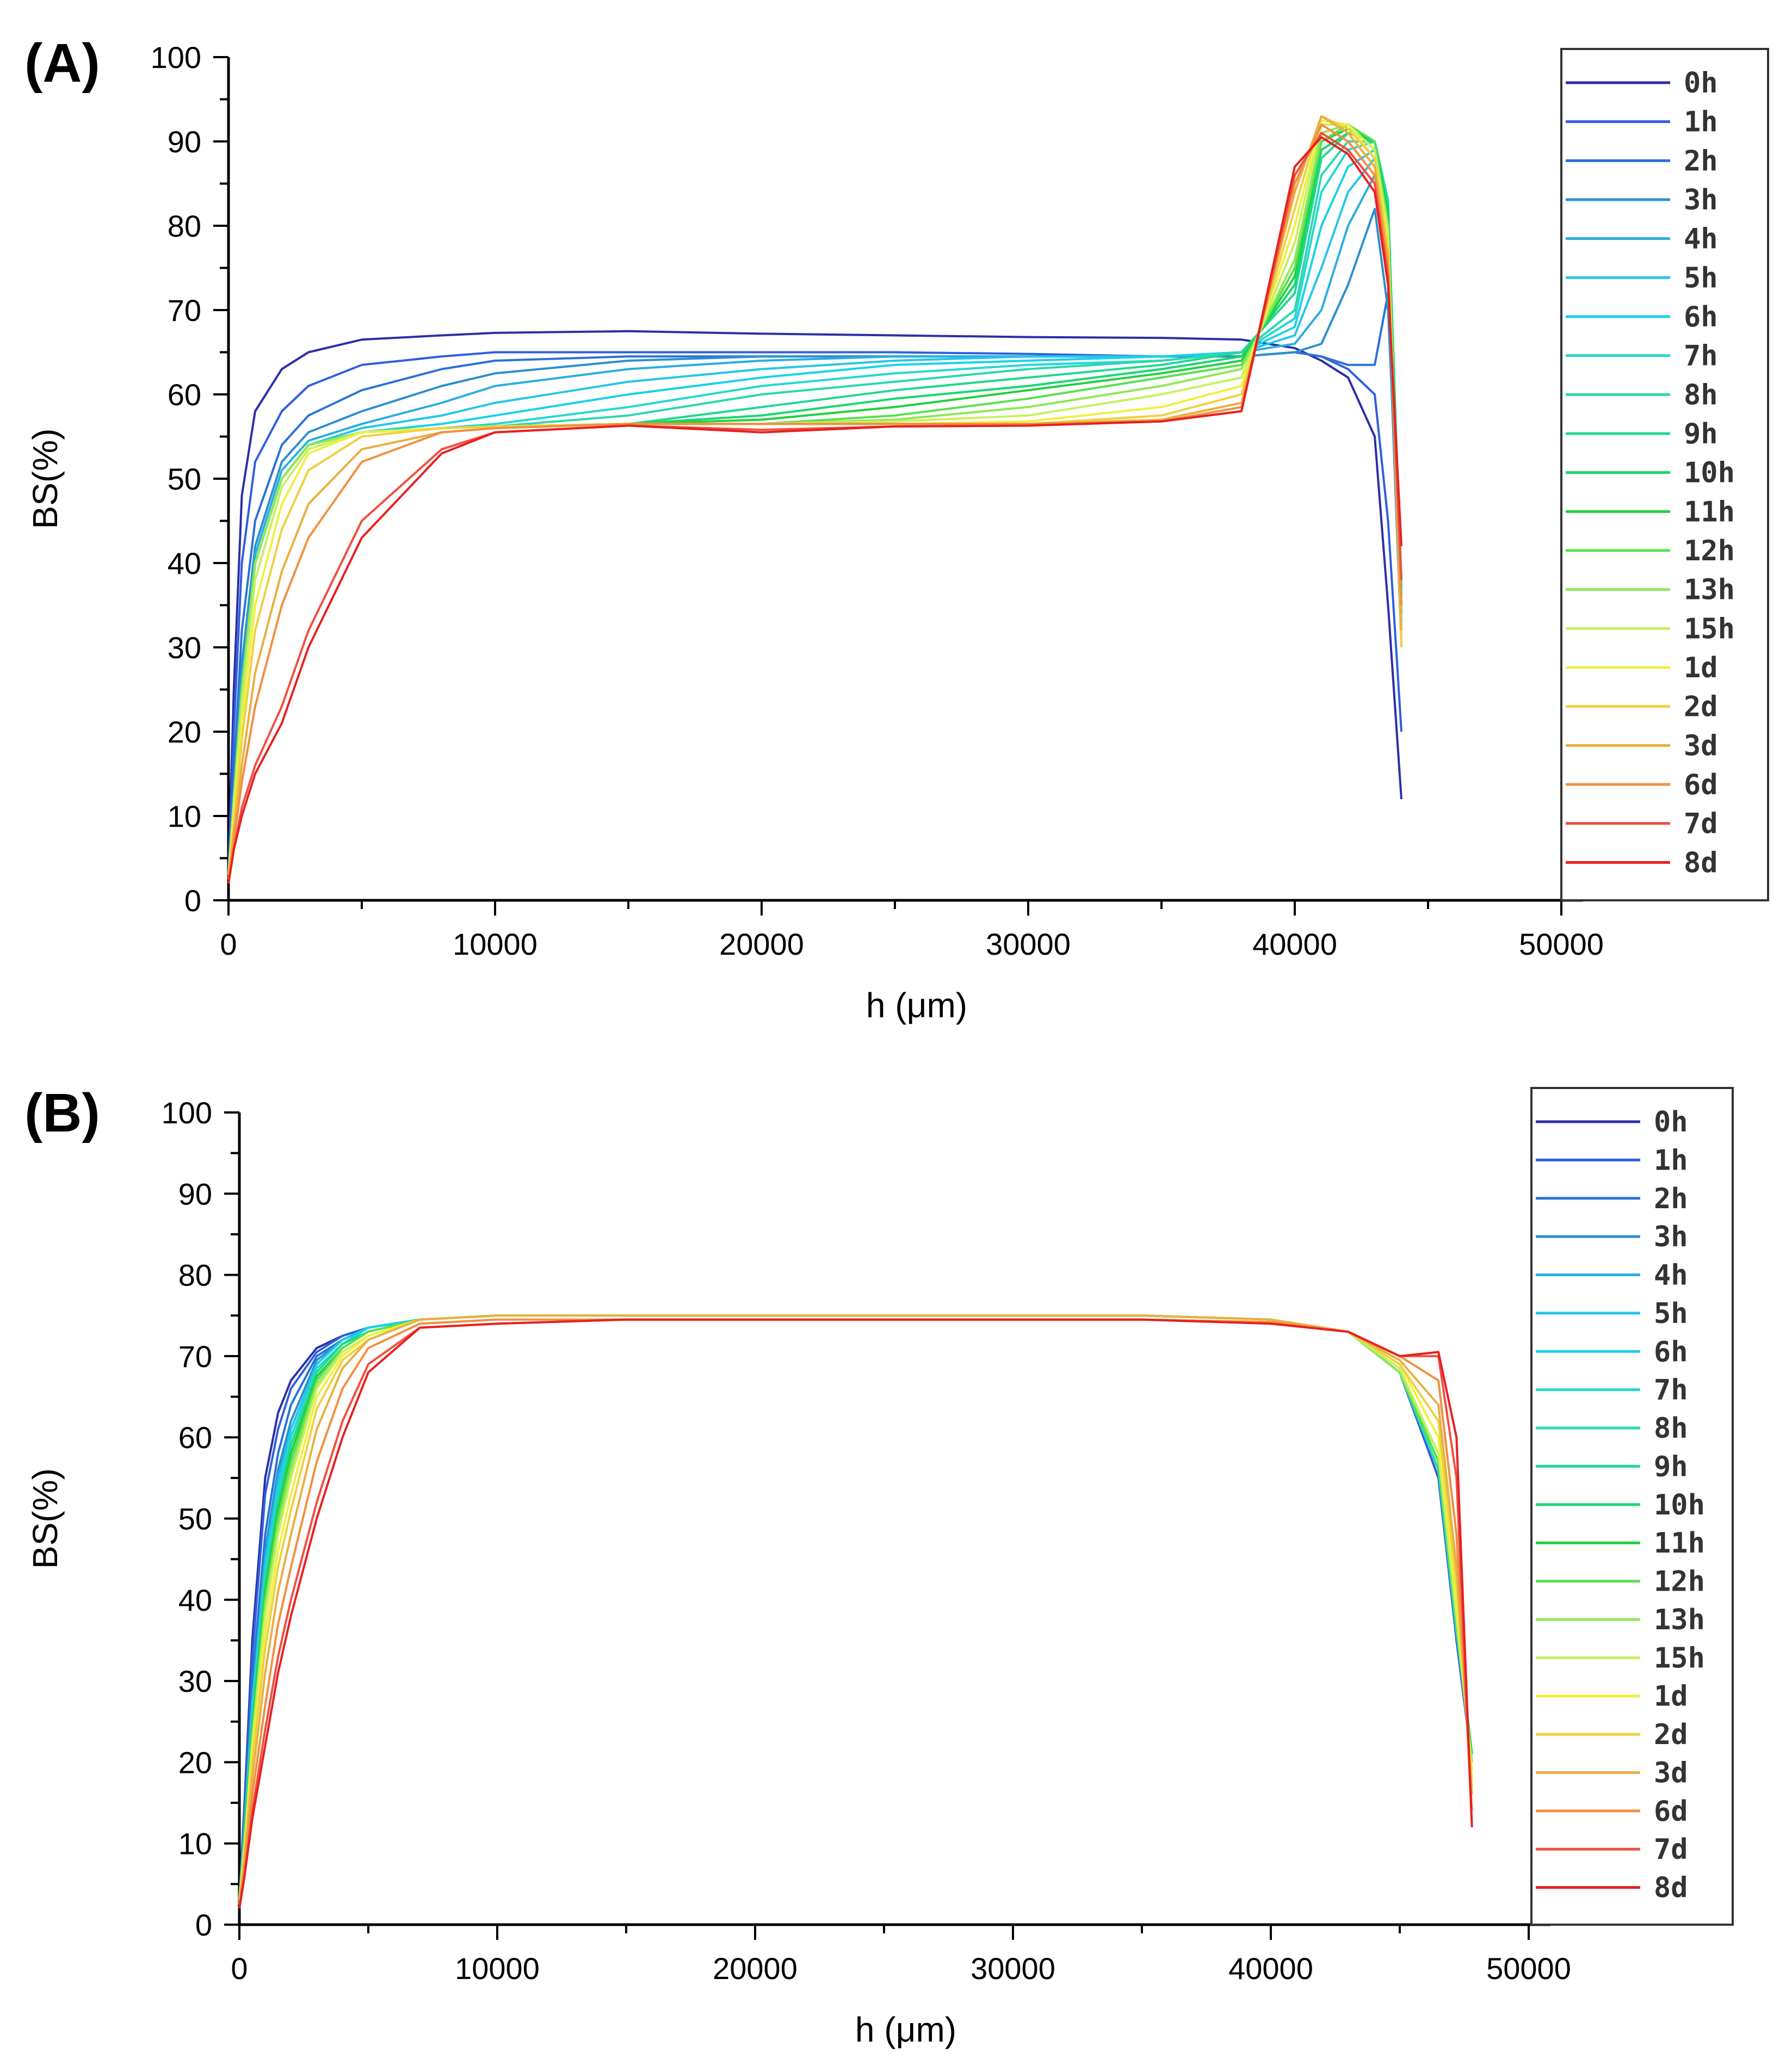 The image size is (1792, 2065). What do you see at coordinates (1701, 122) in the screenshot?
I see `legend-label: 1h` at bounding box center [1701, 122].